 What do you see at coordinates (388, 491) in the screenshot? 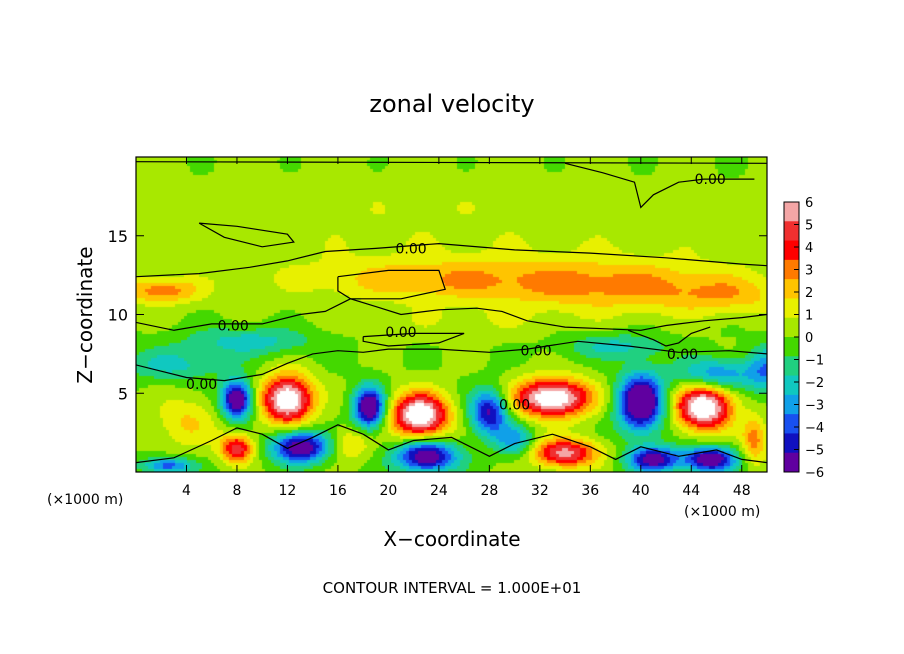
I see `x-tick-label: 20` at bounding box center [388, 491].